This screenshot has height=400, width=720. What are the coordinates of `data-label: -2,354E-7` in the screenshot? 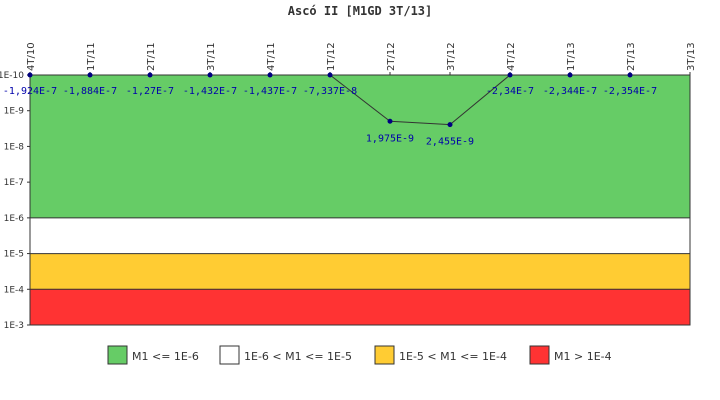 It's located at (630, 91).